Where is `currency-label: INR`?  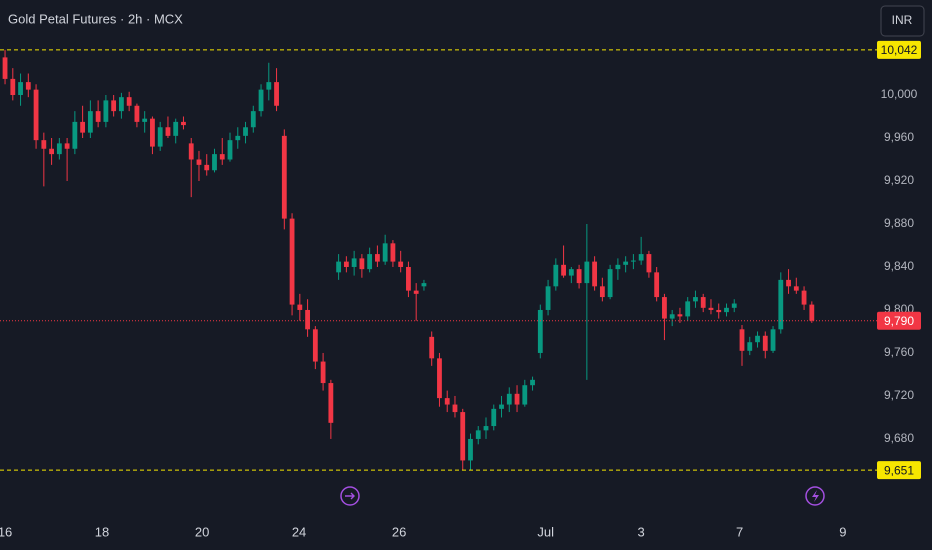
currency-label: INR is located at coordinates (902, 20).